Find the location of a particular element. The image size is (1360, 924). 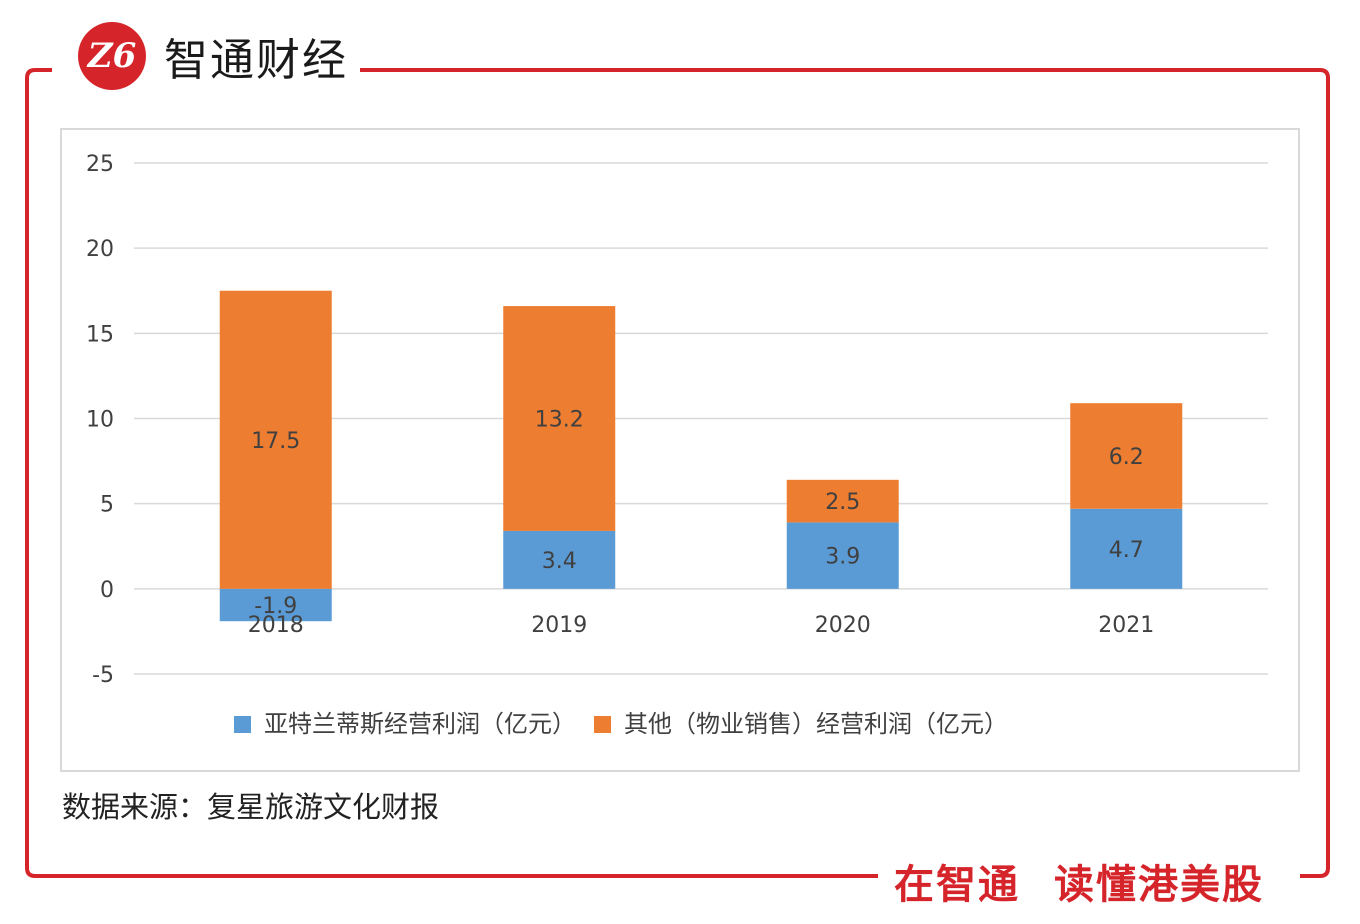

bar-other-2019 is located at coordinates (559, 418).